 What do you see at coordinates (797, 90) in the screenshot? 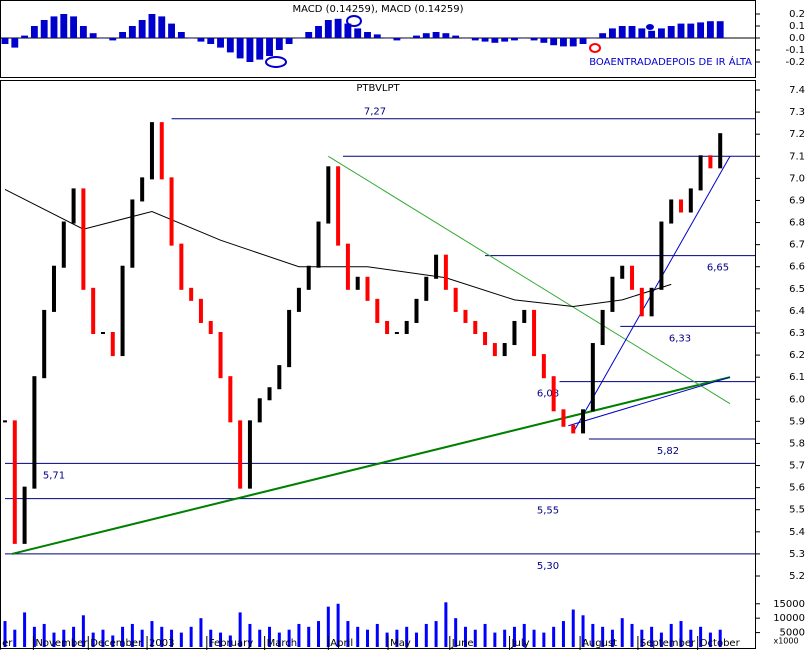
I see `y-tick-label: 7.4` at bounding box center [797, 90].